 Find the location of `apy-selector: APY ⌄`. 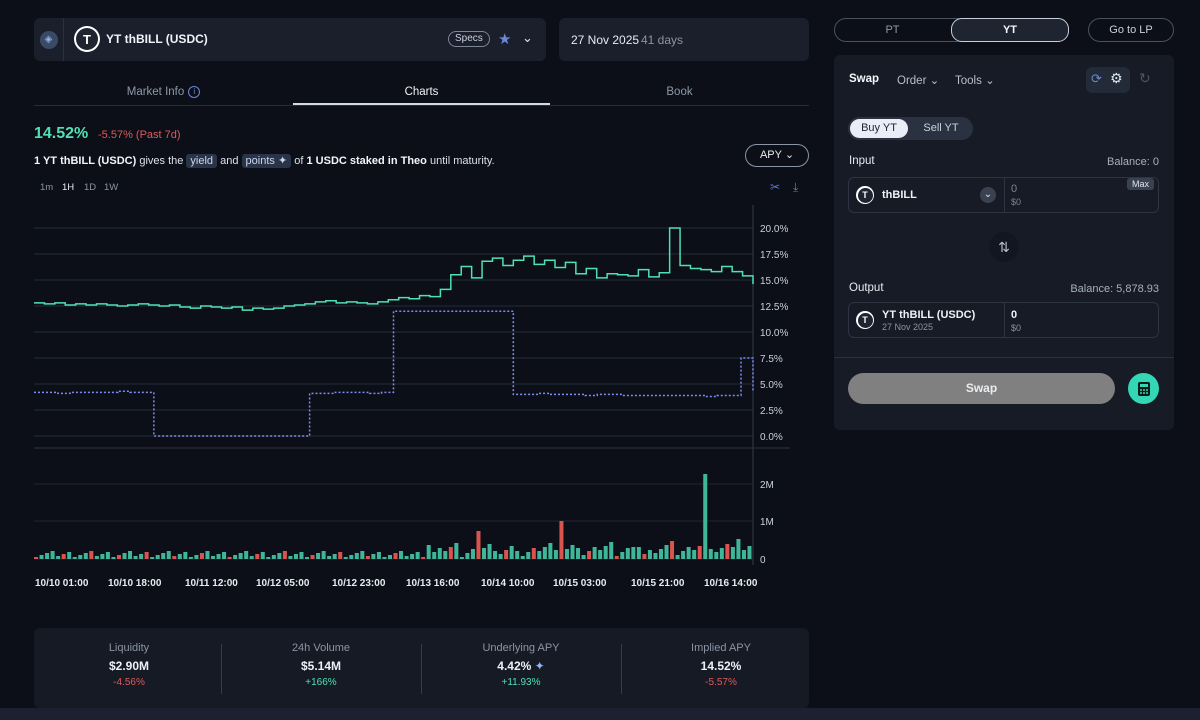

apy-selector: APY ⌄ is located at coordinates (777, 155).